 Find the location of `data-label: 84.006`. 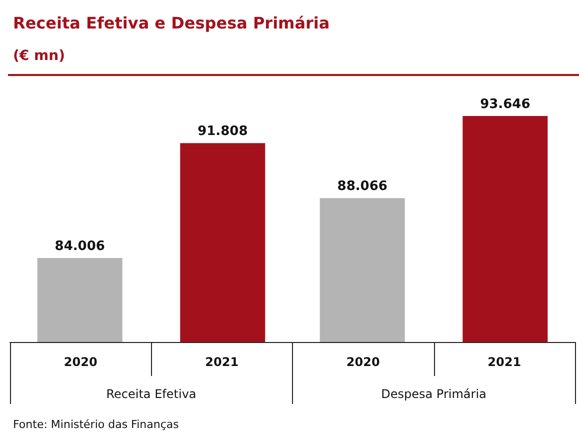

data-label: 84.006 is located at coordinates (79, 246).